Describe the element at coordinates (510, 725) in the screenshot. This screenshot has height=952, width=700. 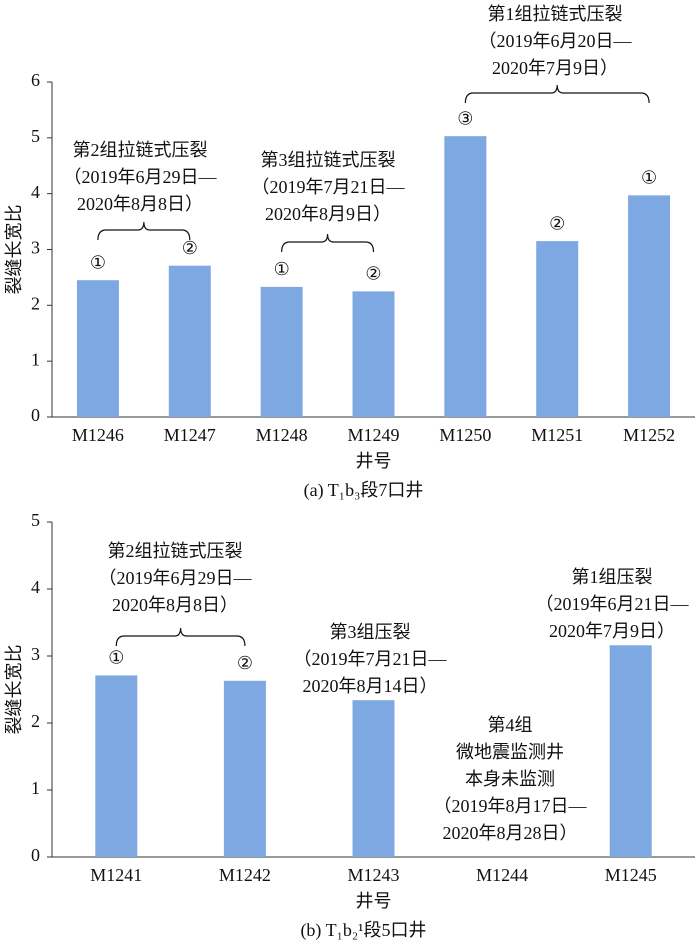
I see `annotation: 第4组` at that location.